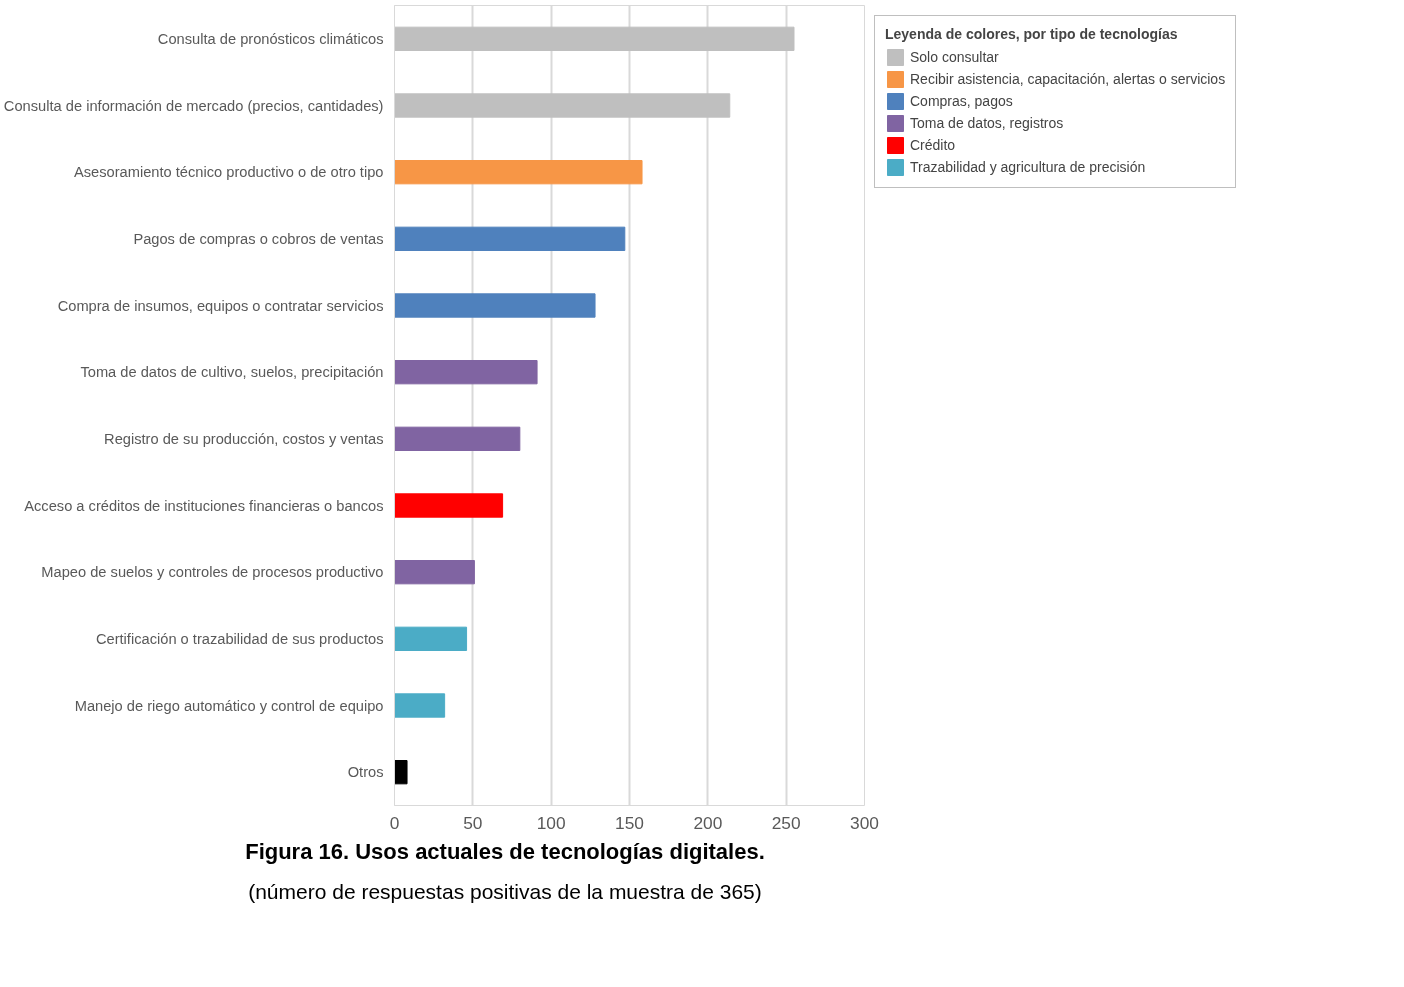 Image resolution: width=1404 pixels, height=987 pixels. Describe the element at coordinates (786, 822) in the screenshot. I see `x-tick-label: 250` at that location.